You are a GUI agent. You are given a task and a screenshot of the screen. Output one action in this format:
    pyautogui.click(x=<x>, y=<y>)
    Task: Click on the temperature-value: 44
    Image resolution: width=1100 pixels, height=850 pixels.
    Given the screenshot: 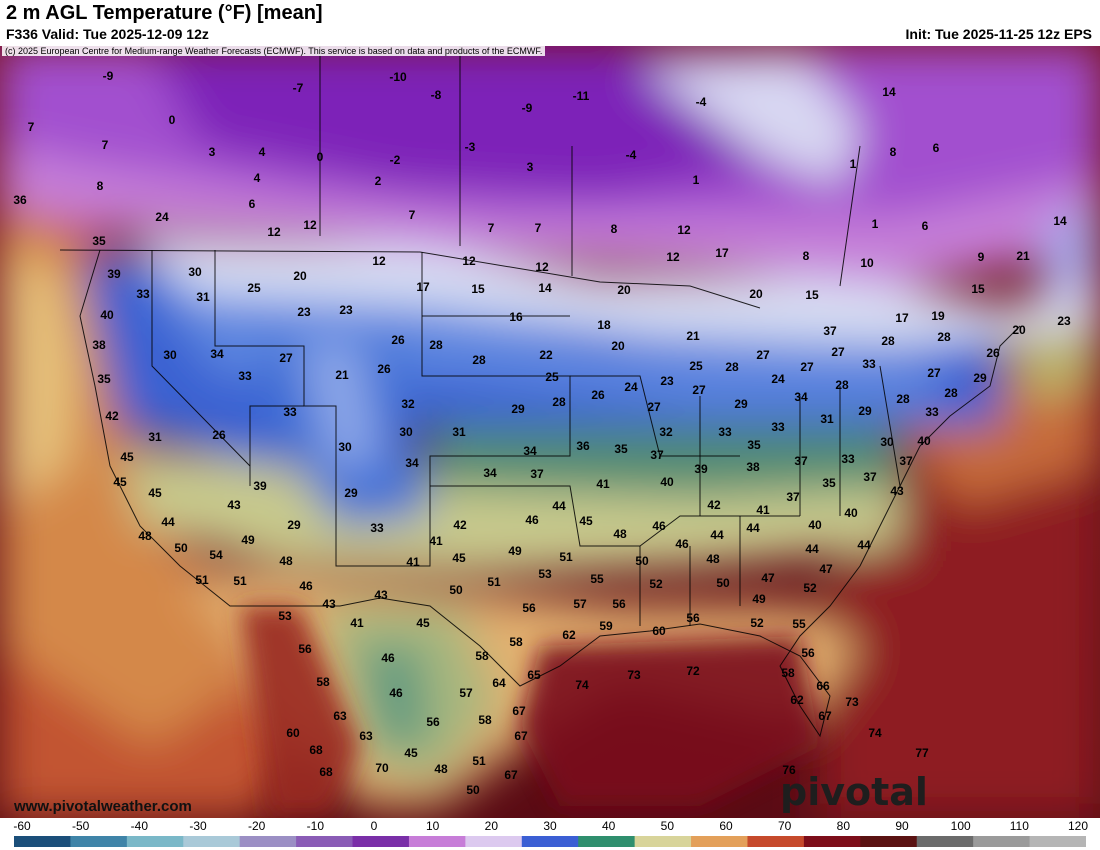 What is the action you would take?
    pyautogui.click(x=812, y=549)
    